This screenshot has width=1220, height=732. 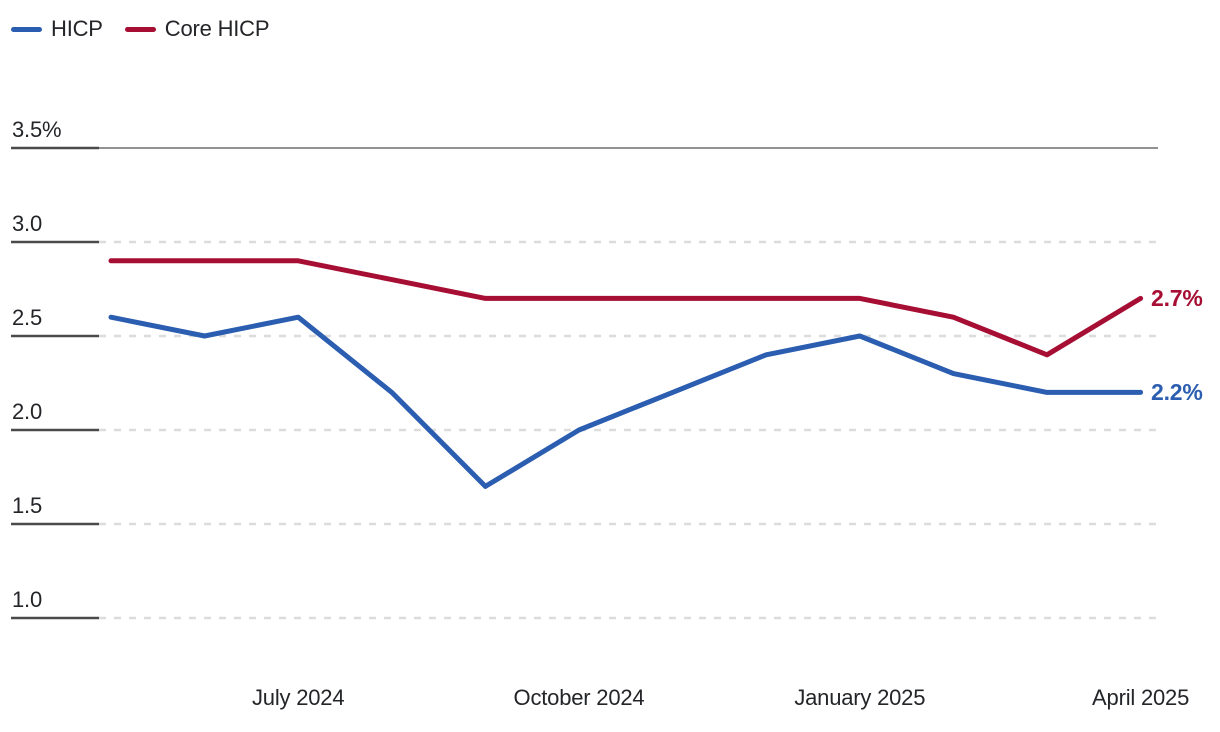 What do you see at coordinates (27, 505) in the screenshot?
I see `y-tick-label: 1.5` at bounding box center [27, 505].